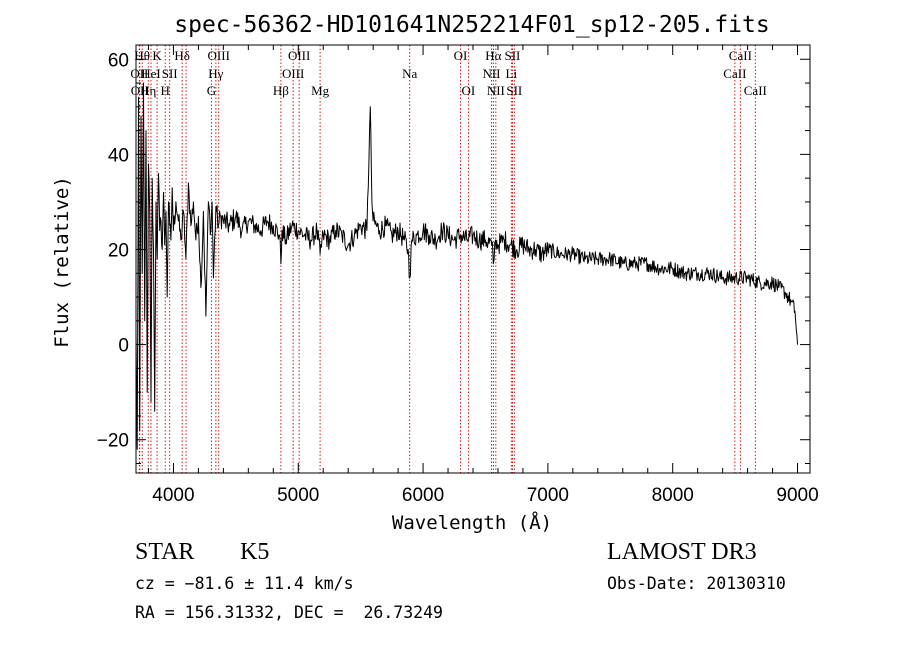 The image size is (900, 649). What do you see at coordinates (472, 522) in the screenshot?
I see `x-axis-label: Wavelength (Å)` at bounding box center [472, 522].